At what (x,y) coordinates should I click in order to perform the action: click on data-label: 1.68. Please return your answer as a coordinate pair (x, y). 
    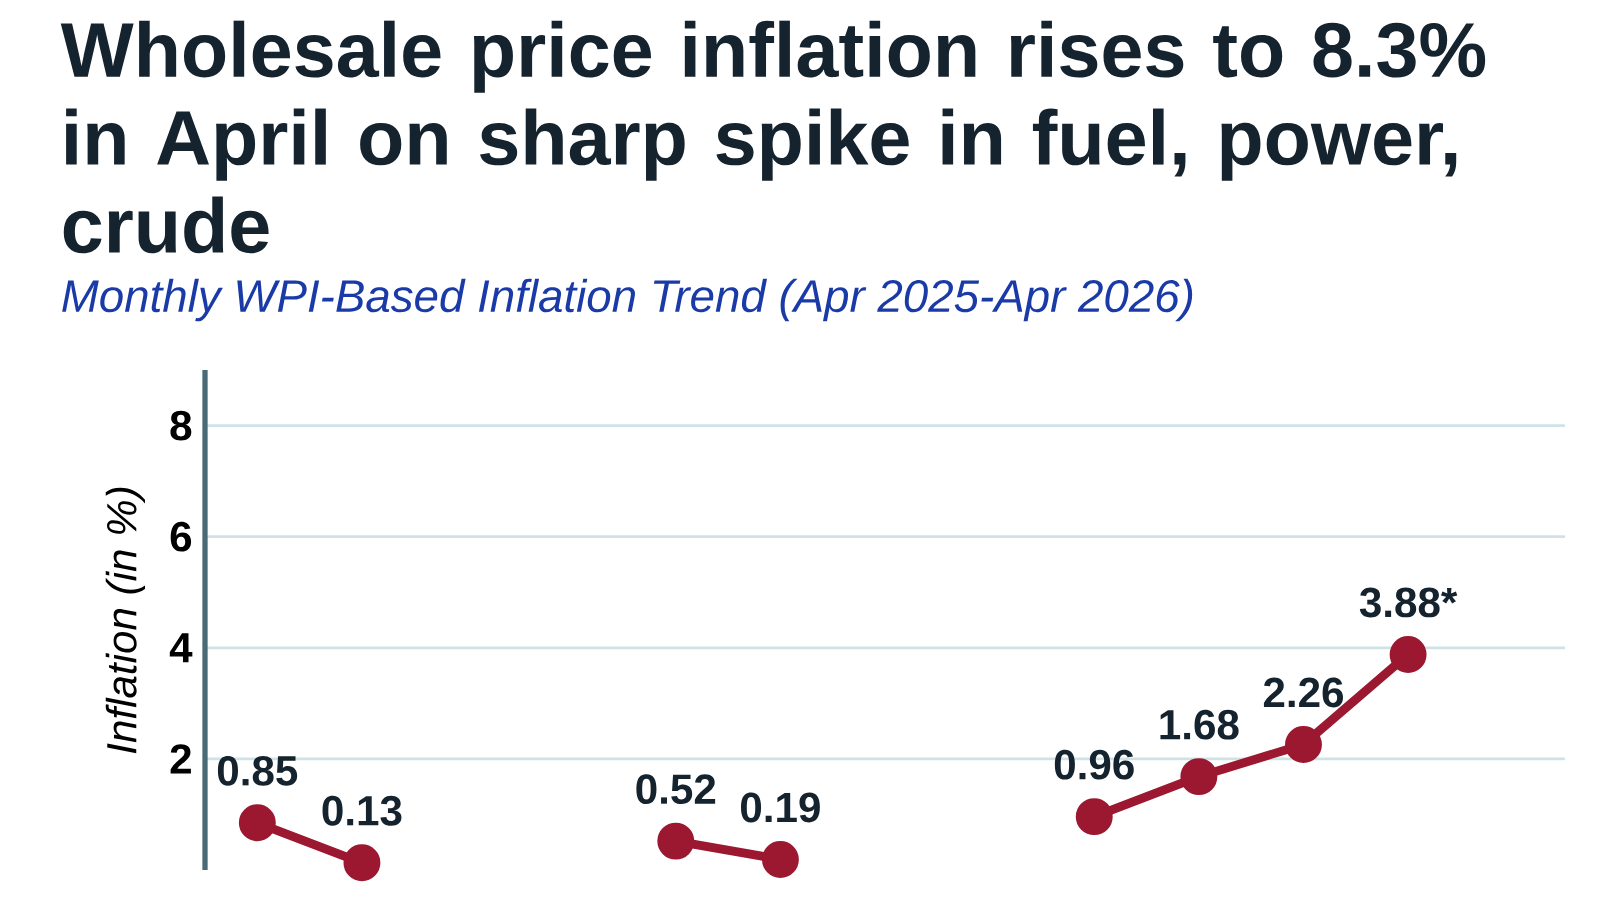
    Looking at the image, I should click on (1199, 724).